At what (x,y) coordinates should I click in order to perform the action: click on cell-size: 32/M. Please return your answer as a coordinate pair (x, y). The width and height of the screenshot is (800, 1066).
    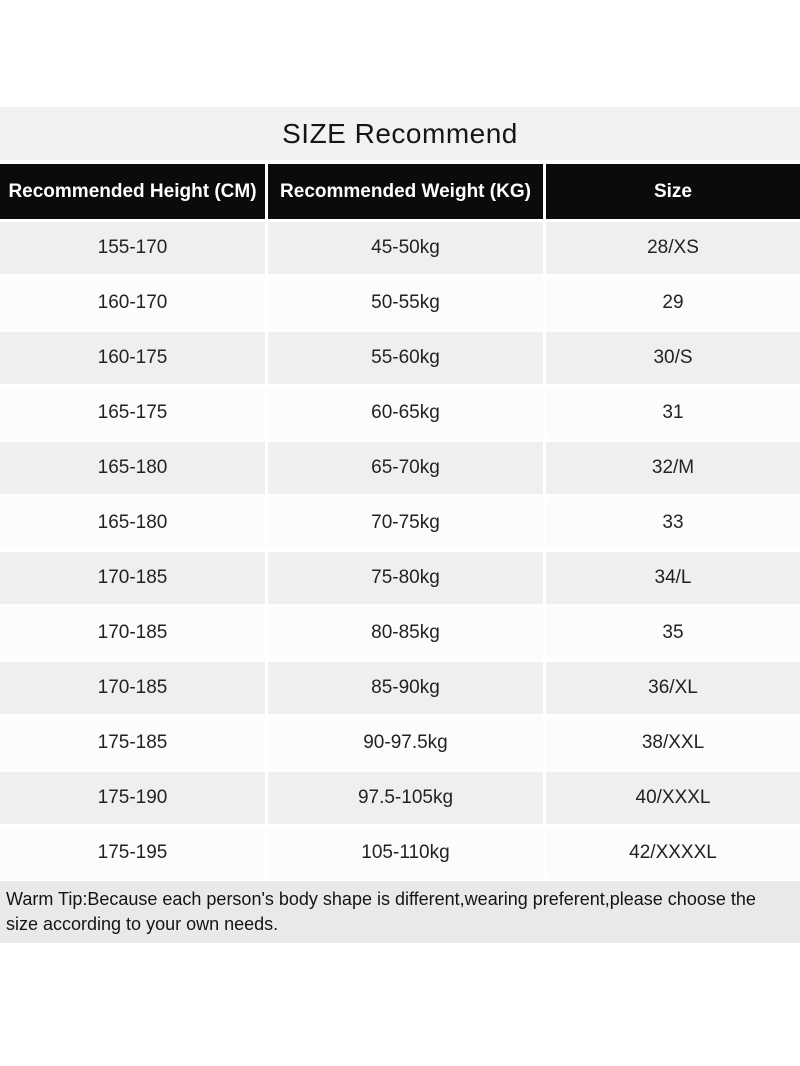
    Looking at the image, I should click on (673, 468).